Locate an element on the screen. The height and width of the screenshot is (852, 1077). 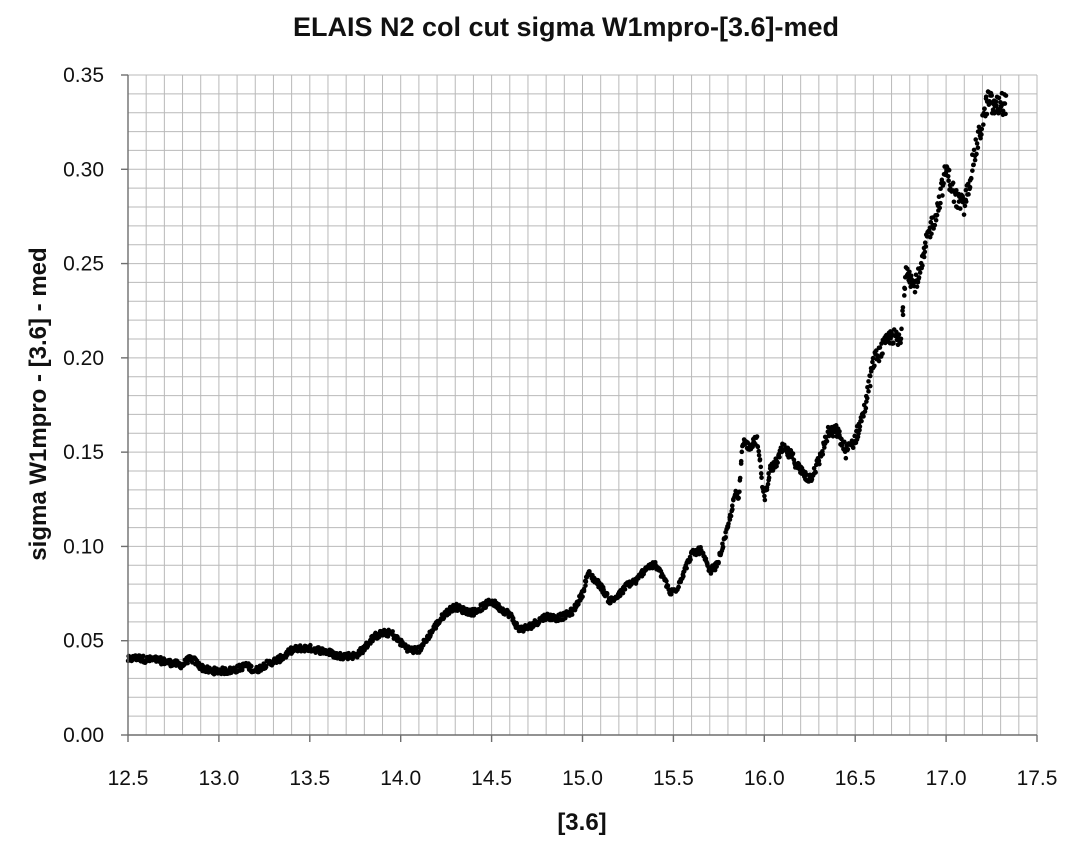
x-tick-label: 13.5 is located at coordinates (309, 778).